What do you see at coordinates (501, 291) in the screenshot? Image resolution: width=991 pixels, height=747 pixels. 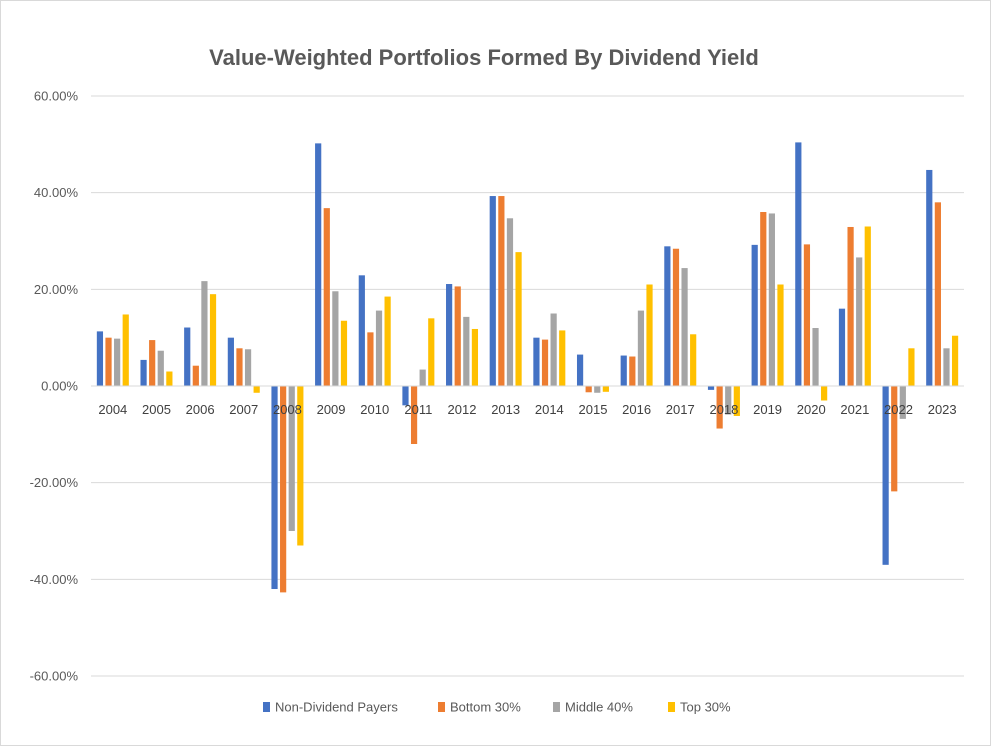 I see `bar-bottom-30-2013` at bounding box center [501, 291].